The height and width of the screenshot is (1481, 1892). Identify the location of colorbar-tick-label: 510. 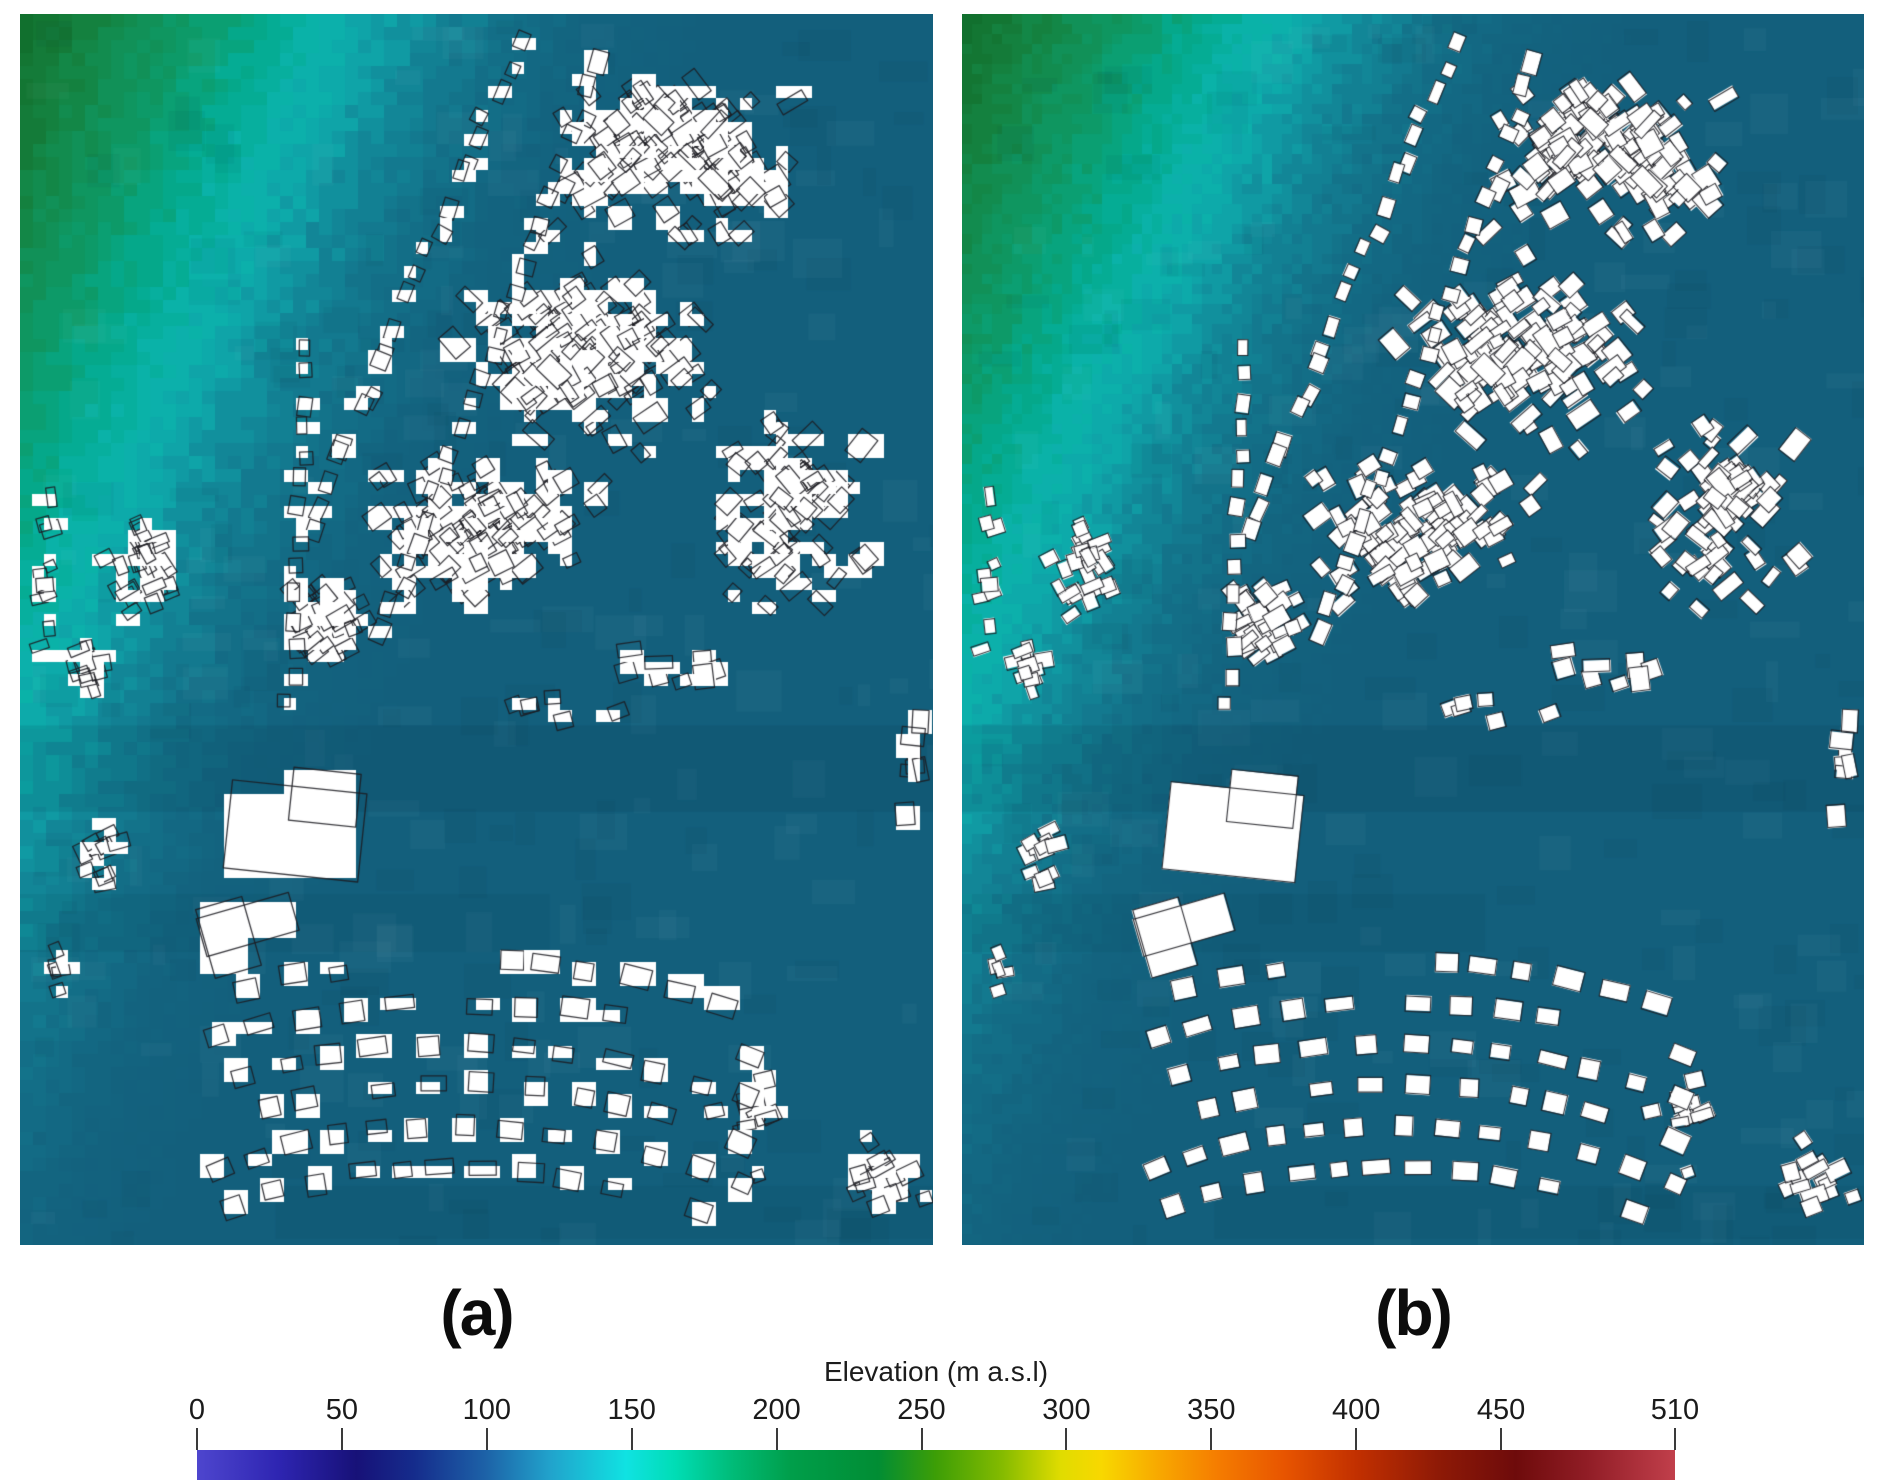
(1675, 1410).